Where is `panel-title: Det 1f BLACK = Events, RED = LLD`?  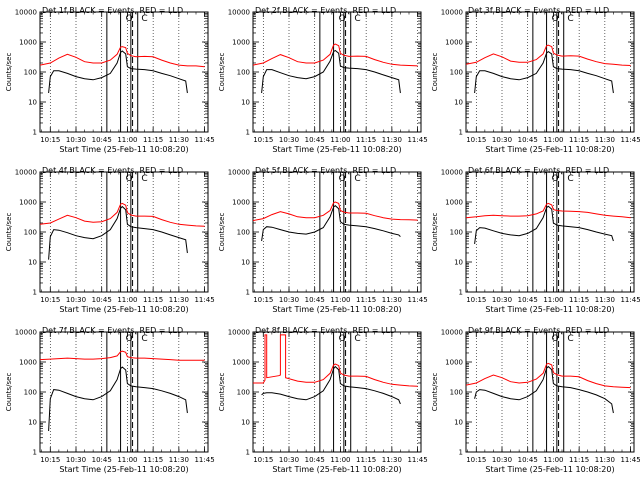 panel-title: Det 1f BLACK = Events, RED = LLD is located at coordinates (112, 10).